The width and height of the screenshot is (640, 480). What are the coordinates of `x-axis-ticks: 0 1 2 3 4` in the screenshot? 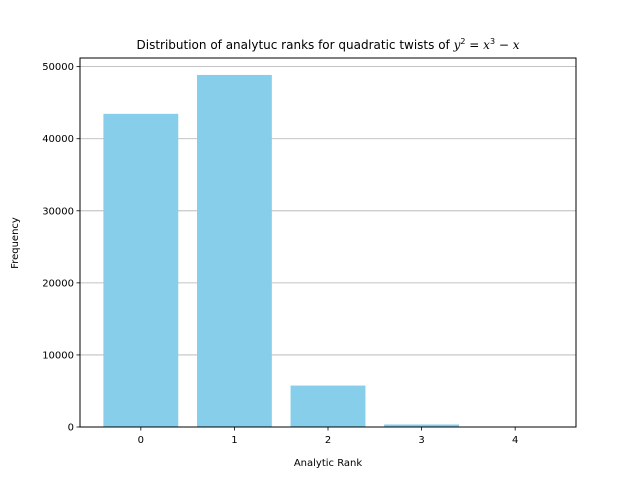 It's located at (328, 436).